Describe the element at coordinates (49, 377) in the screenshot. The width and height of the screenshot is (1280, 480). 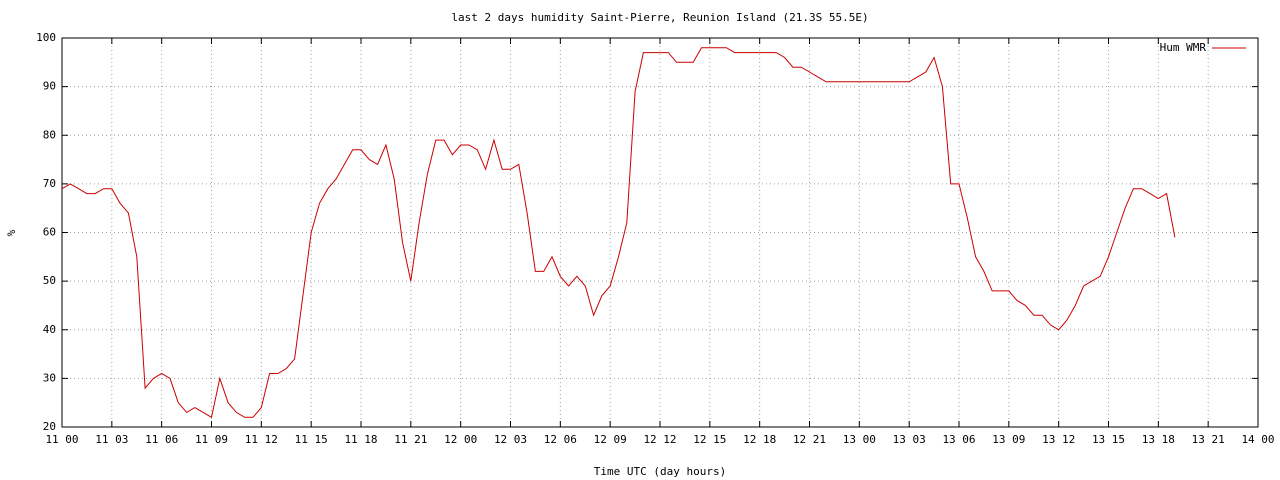
I see `y-tick-label: 30` at that location.